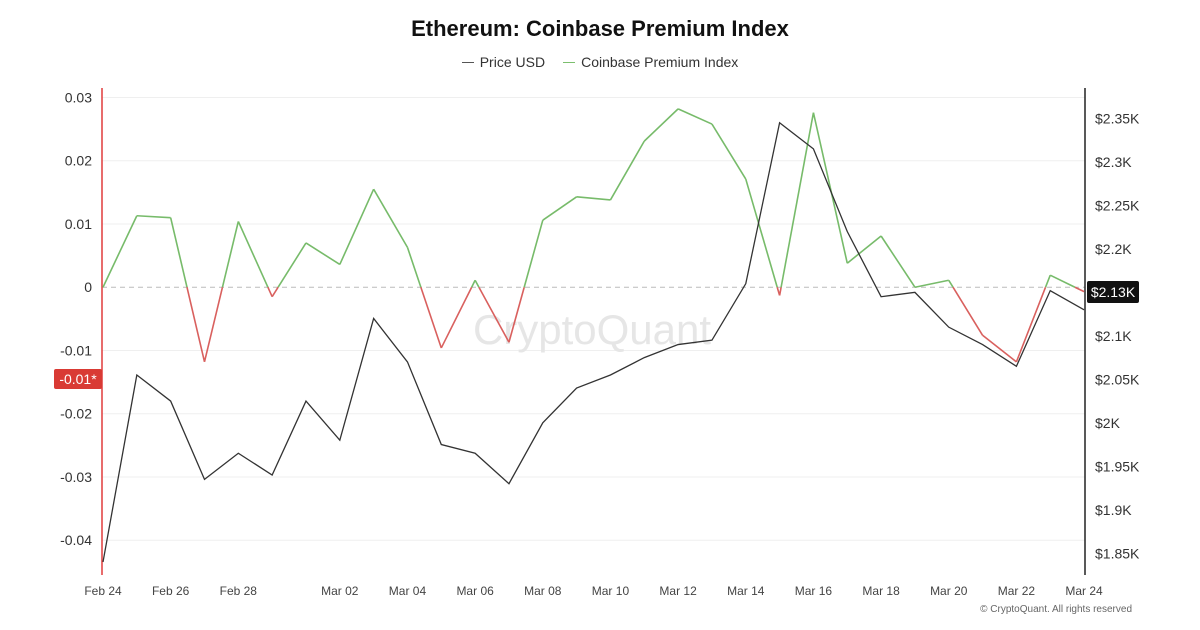  What do you see at coordinates (512, 62) in the screenshot?
I see `legend-label-price: Price USD` at bounding box center [512, 62].